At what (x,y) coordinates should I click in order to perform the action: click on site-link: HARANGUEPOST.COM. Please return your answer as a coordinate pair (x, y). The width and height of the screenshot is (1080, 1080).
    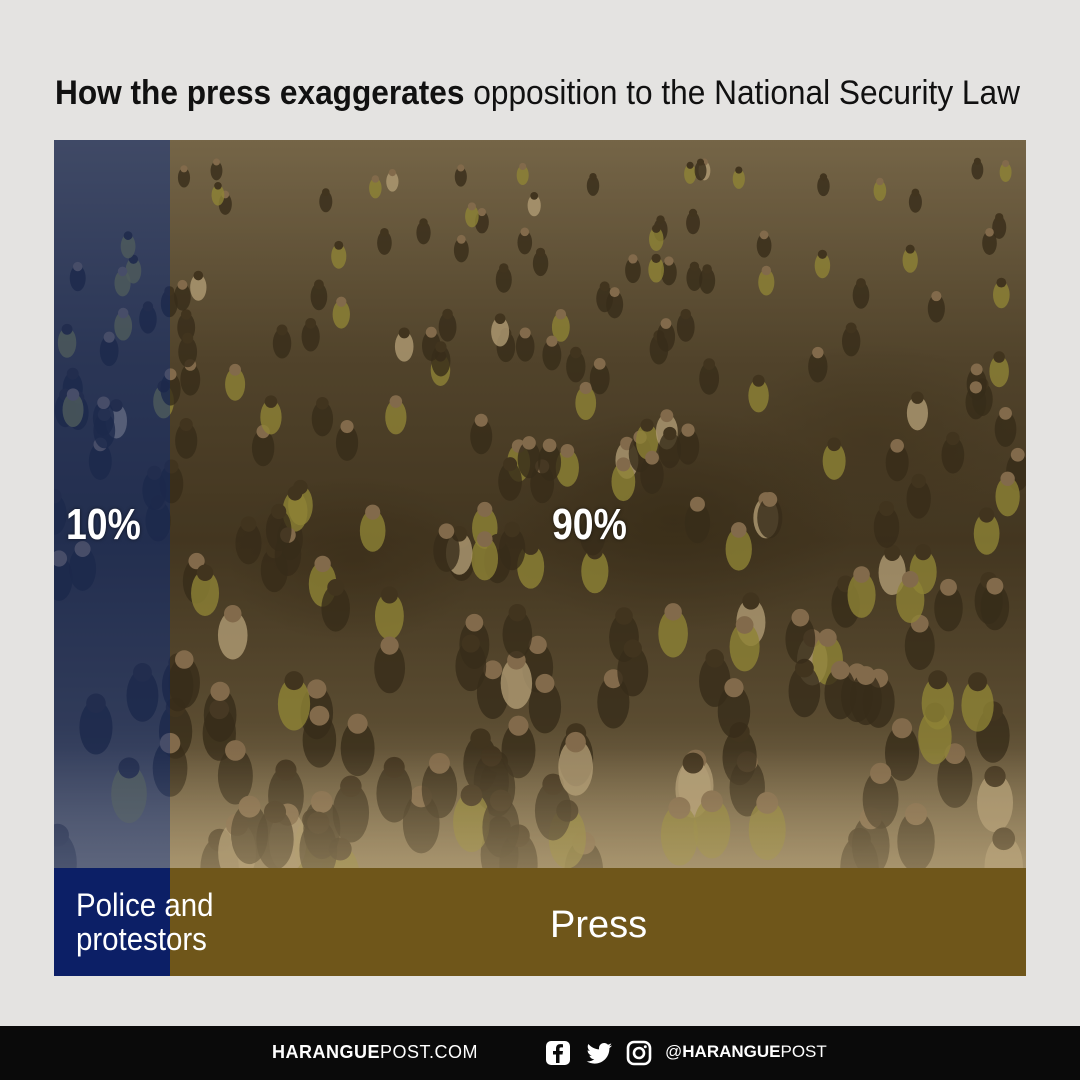
    Looking at the image, I should click on (375, 1052).